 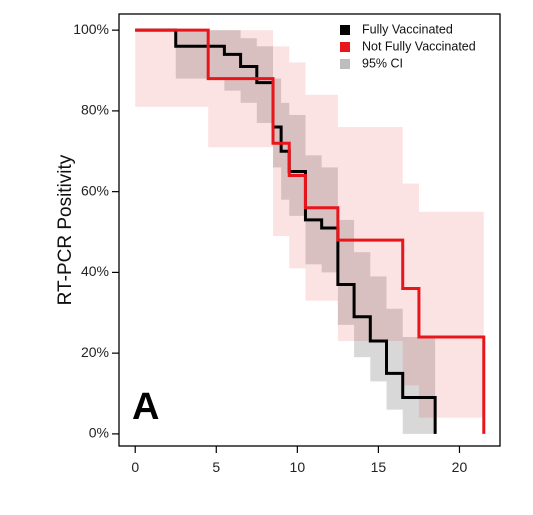 I want to click on y-tick-label: 40%, so click(x=95, y=271).